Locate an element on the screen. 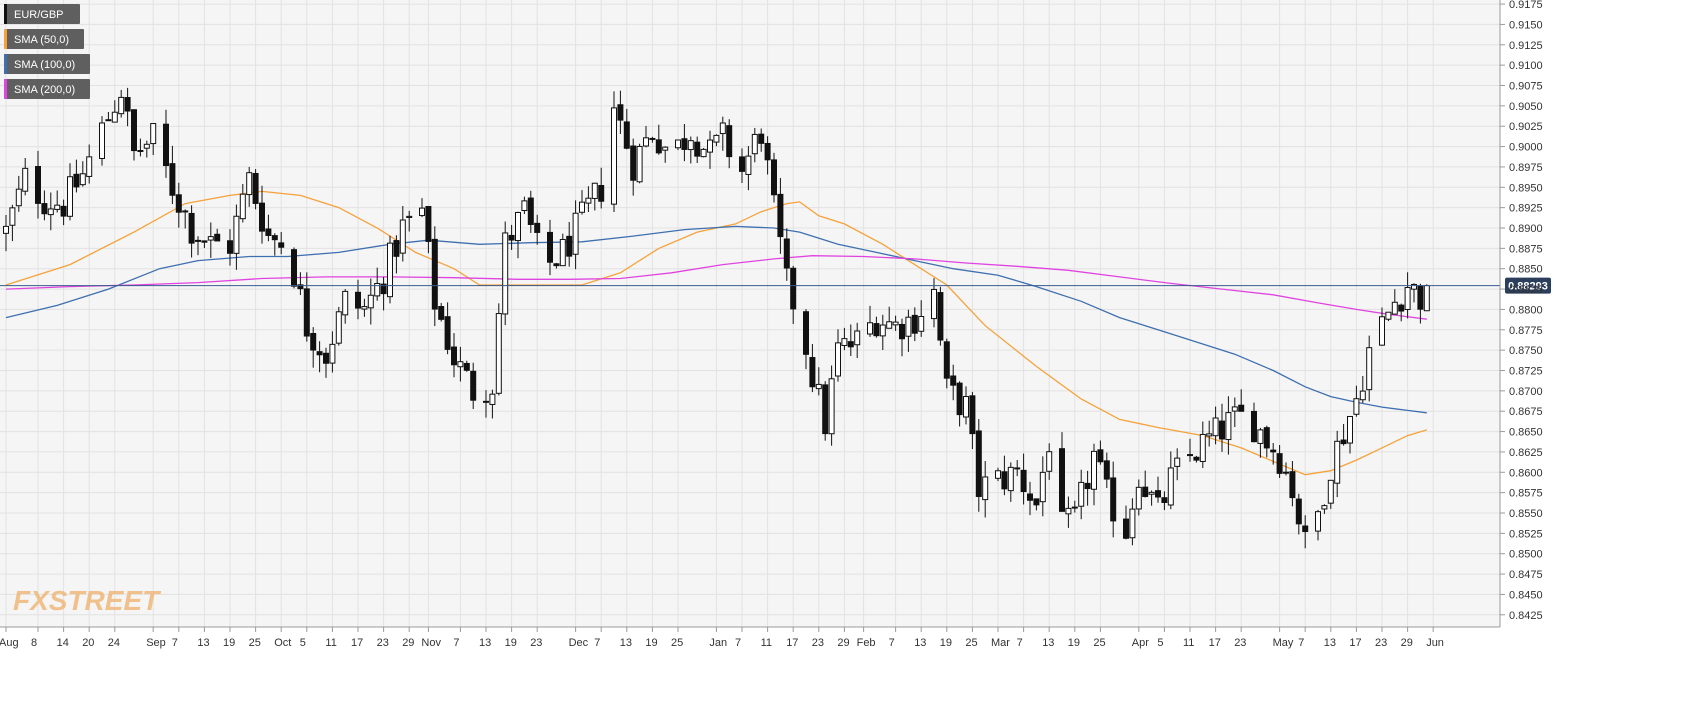 The width and height of the screenshot is (1707, 717). y-tick-label: 0.9050 is located at coordinates (1526, 107).